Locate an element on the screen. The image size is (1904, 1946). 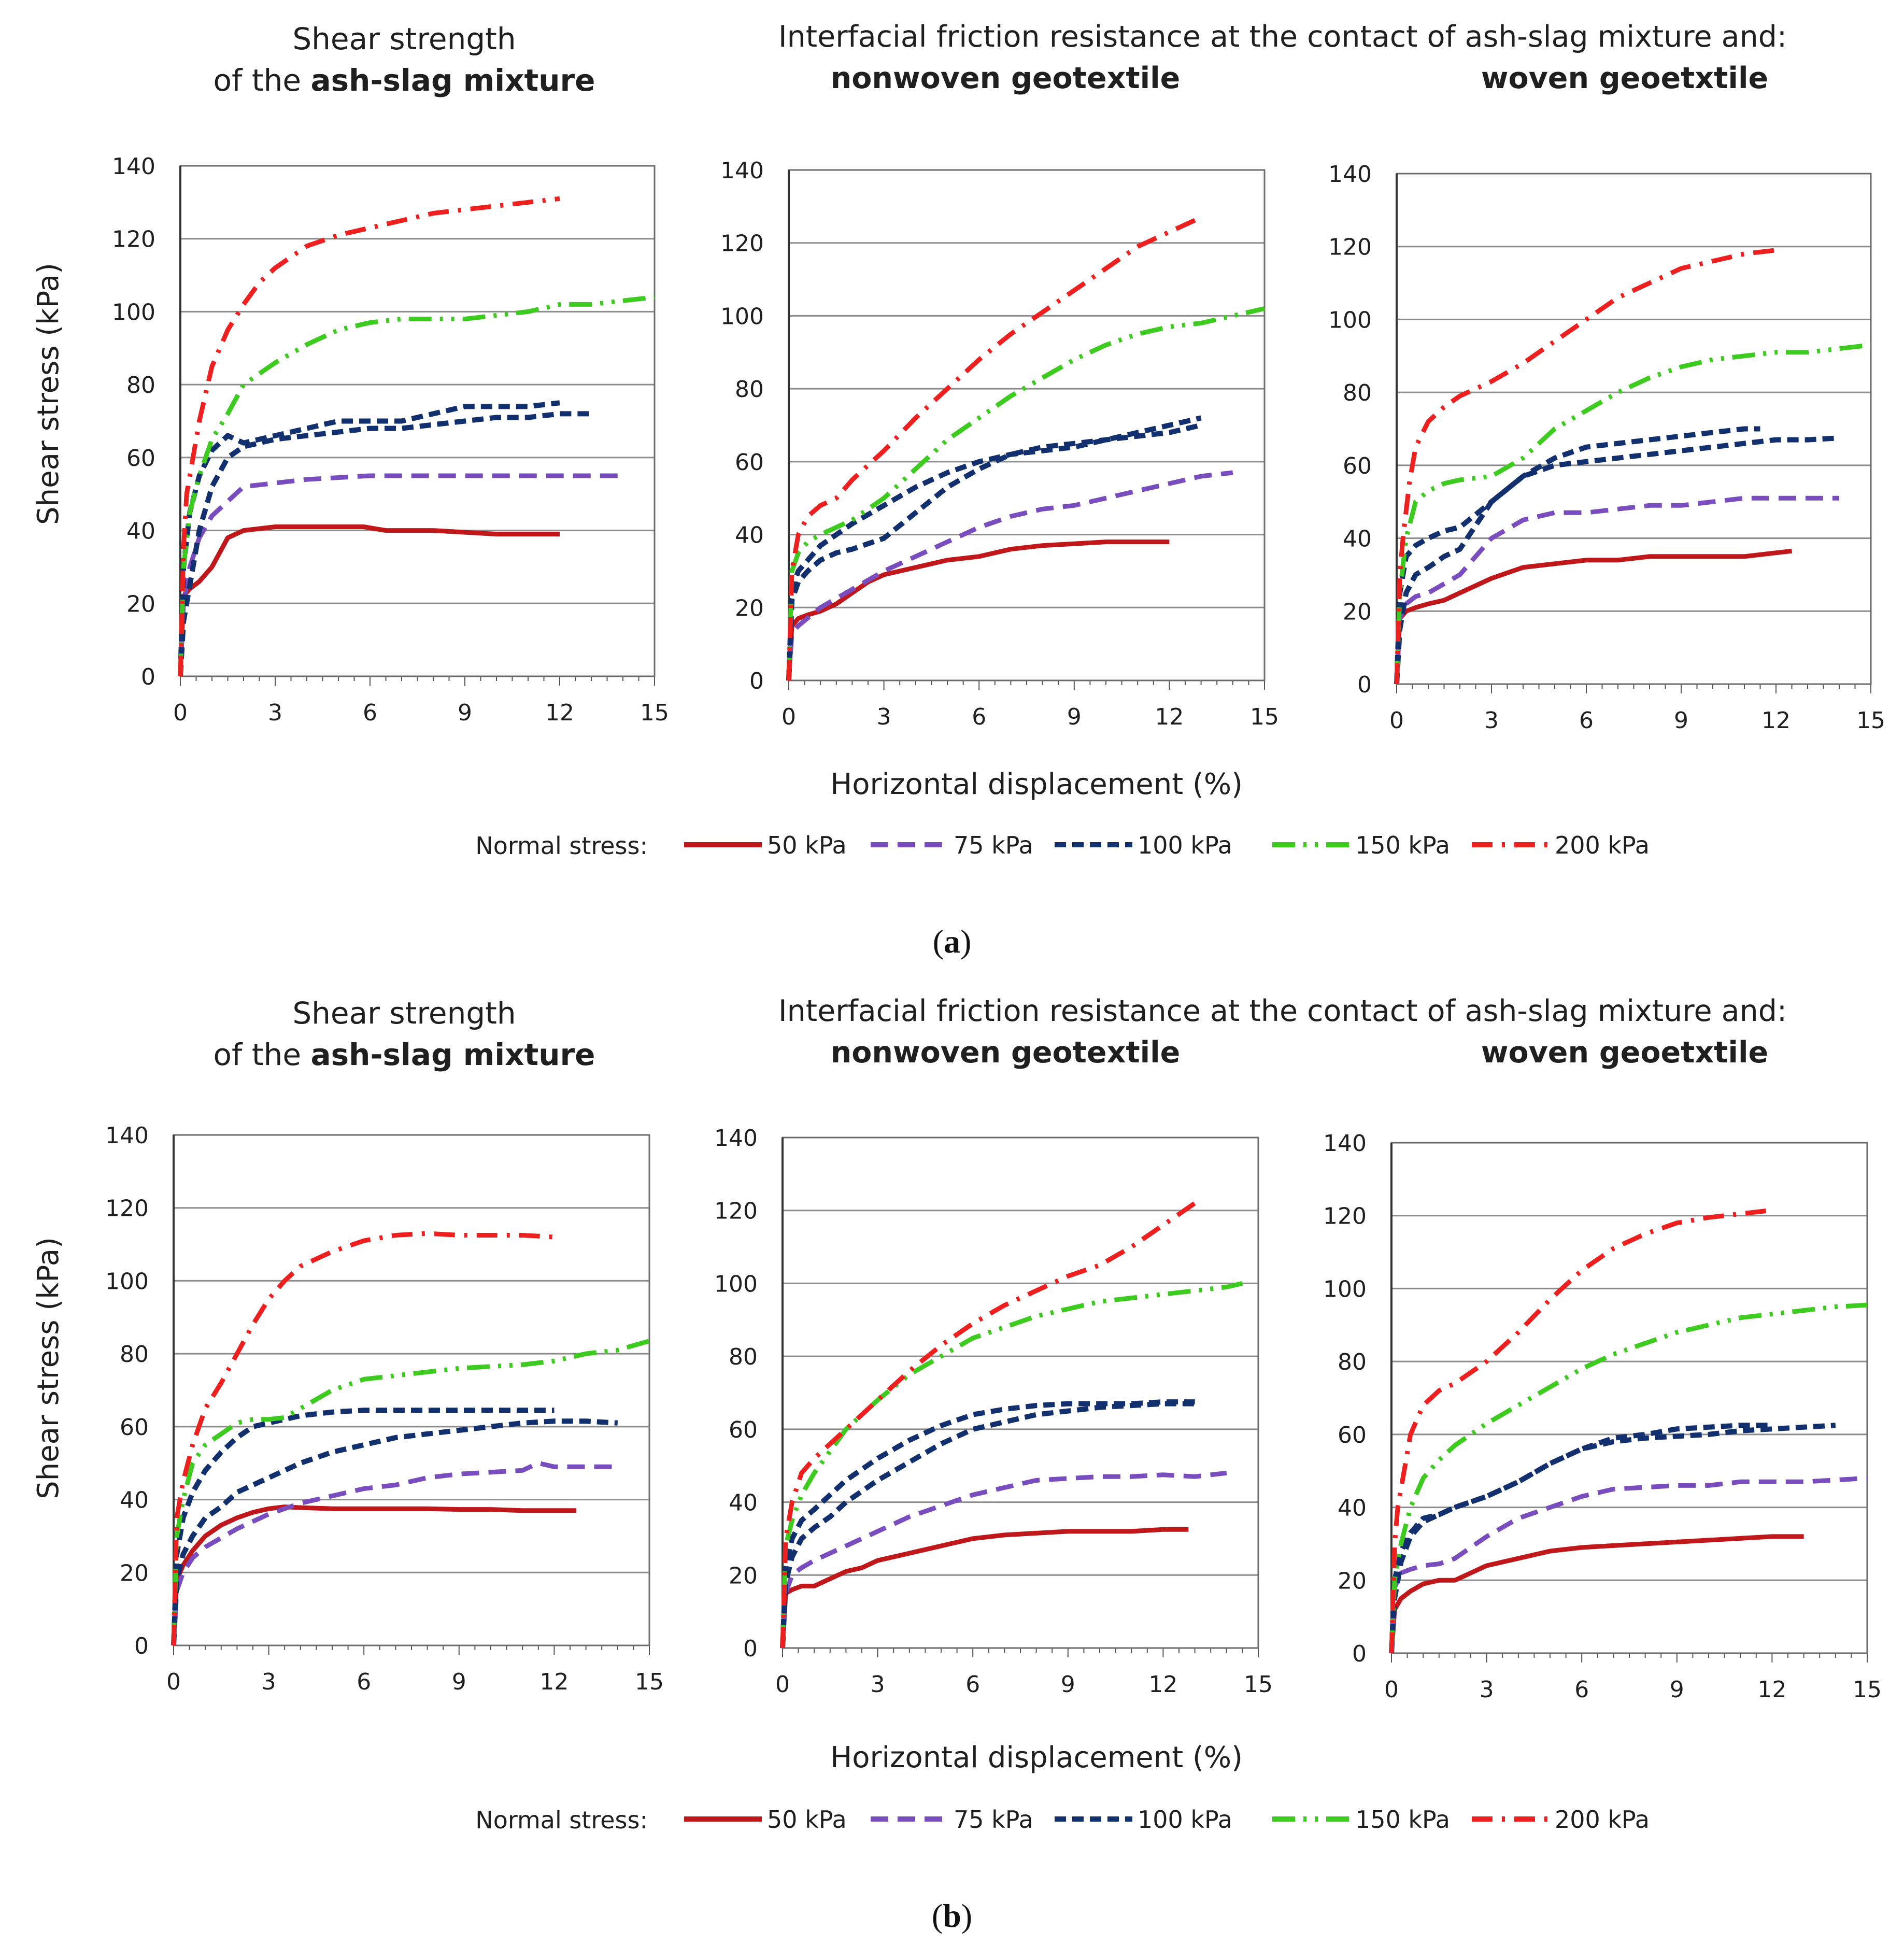
panel-a-left-title-line1: Shear strength is located at coordinates (404, 38).